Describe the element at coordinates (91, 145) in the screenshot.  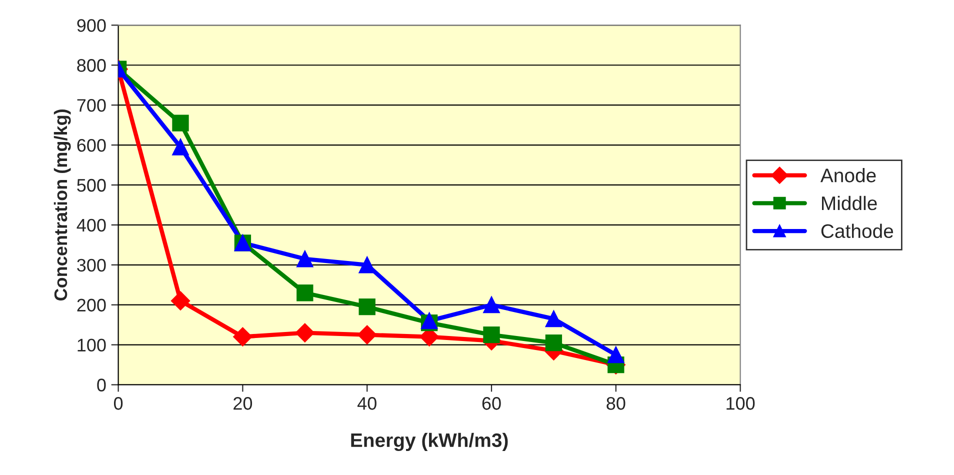
I see `y-tick-label: 600` at that location.